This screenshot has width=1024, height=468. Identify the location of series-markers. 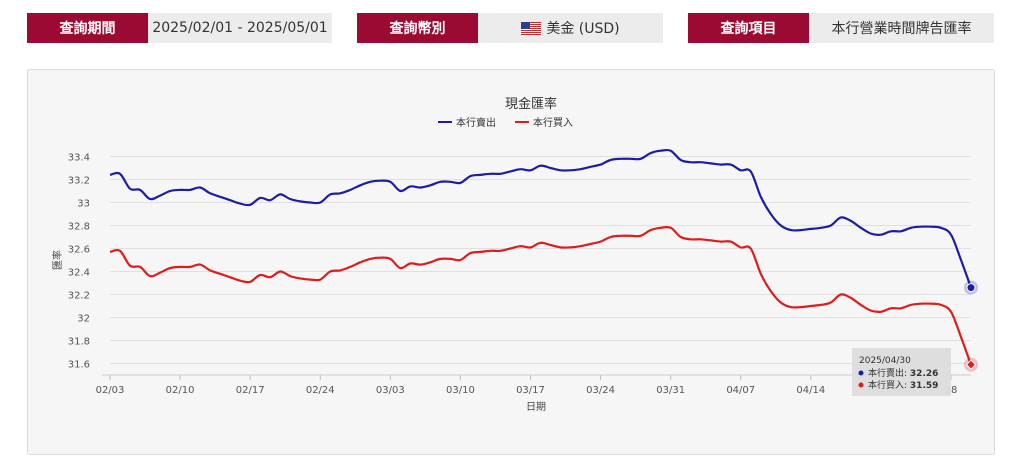
(971, 326).